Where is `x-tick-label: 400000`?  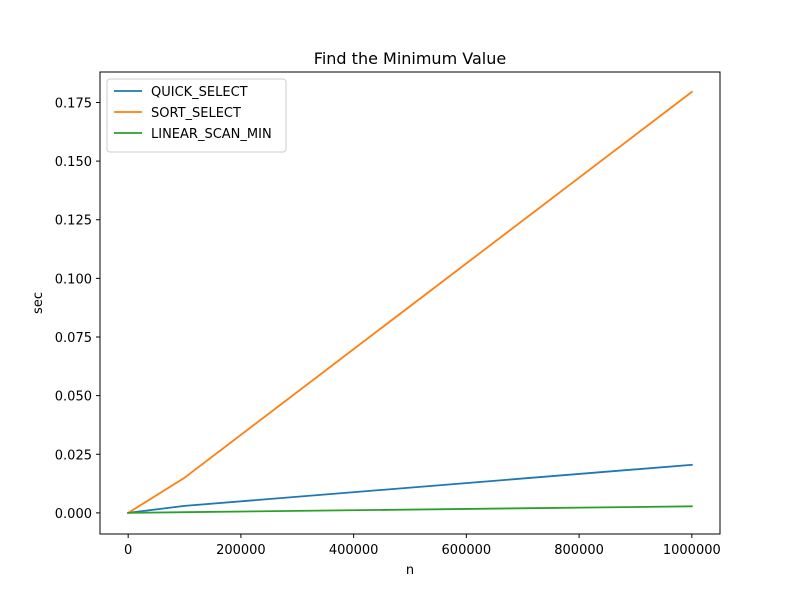 x-tick-label: 400000 is located at coordinates (354, 550).